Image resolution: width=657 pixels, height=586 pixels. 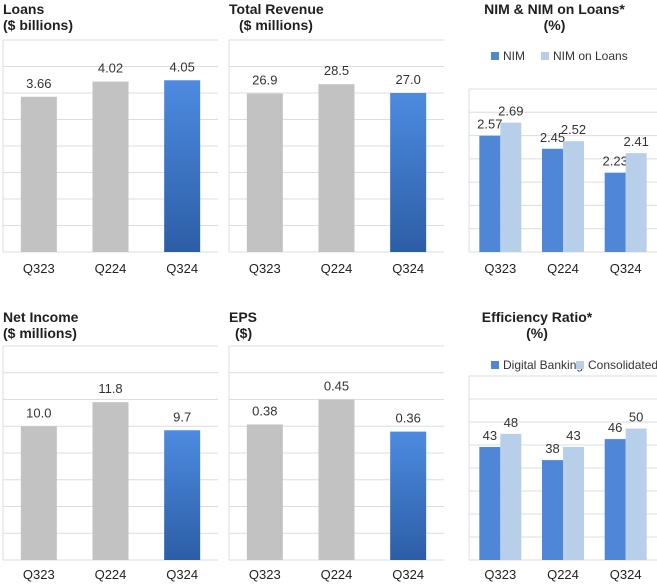 I want to click on revenue-chart: Q323 Q224 Q324 26.9 28.5 27.0, so click(x=336, y=157).